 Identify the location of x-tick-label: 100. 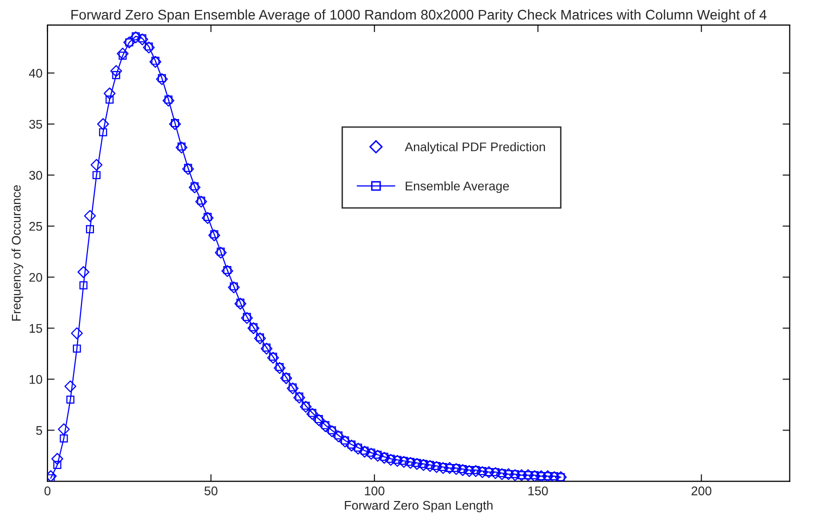
(374, 491).